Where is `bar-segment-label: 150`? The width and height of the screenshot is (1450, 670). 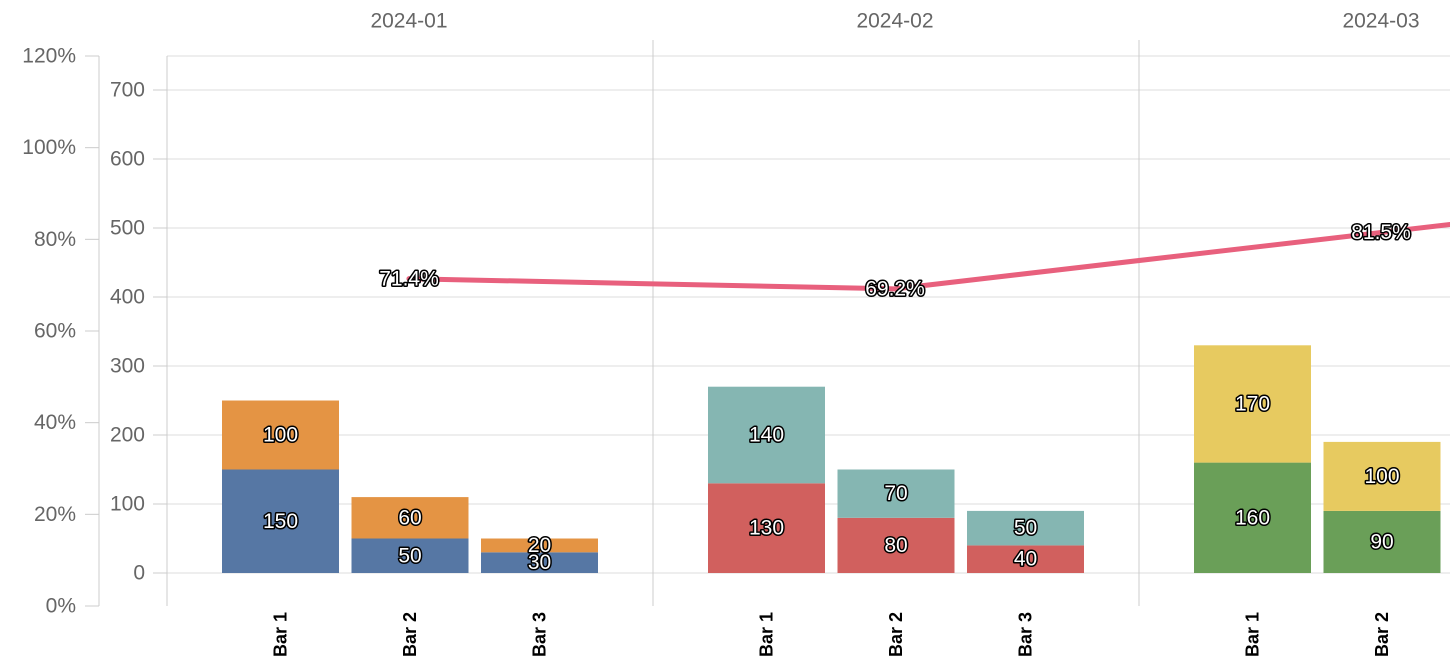
bar-segment-label: 150 is located at coordinates (280, 521).